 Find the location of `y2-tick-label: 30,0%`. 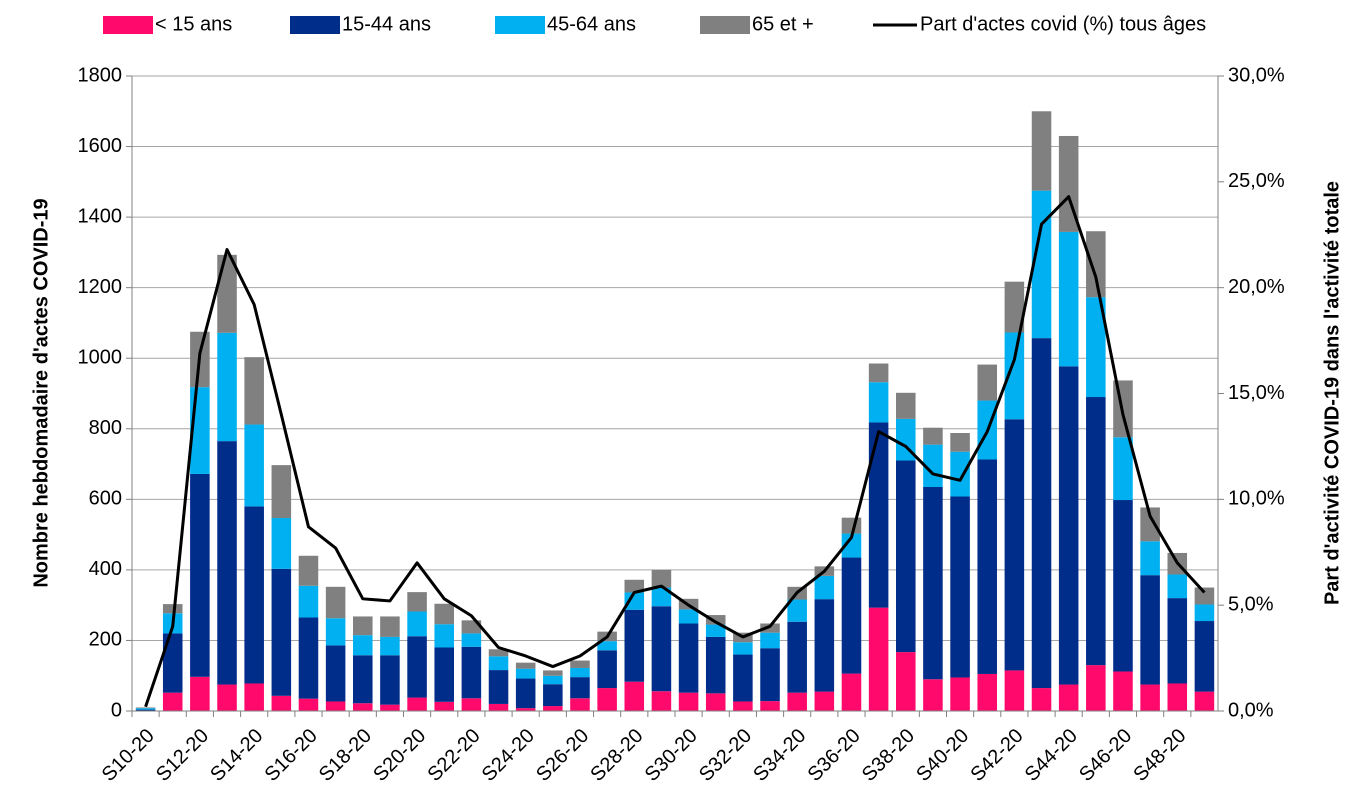

y2-tick-label: 30,0% is located at coordinates (1256, 75).